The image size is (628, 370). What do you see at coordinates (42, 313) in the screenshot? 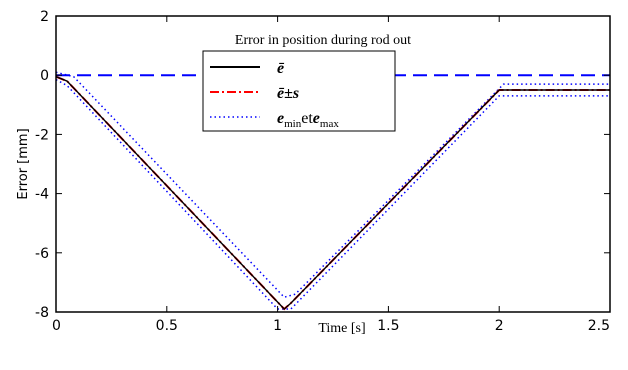
I see `y-tick-label: -8` at bounding box center [42, 313].